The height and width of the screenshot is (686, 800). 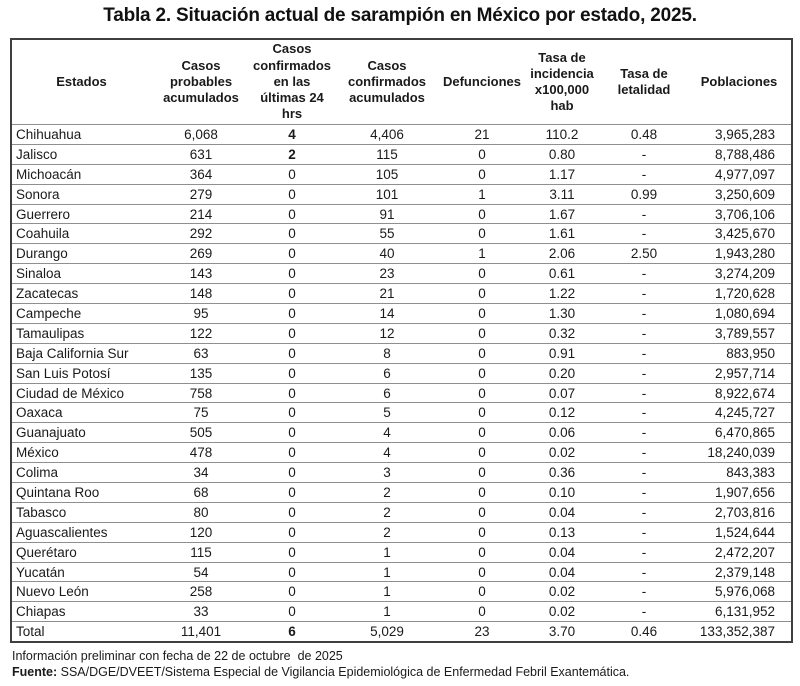 What do you see at coordinates (201, 572) in the screenshot?
I see `value-cell: 54` at bounding box center [201, 572].